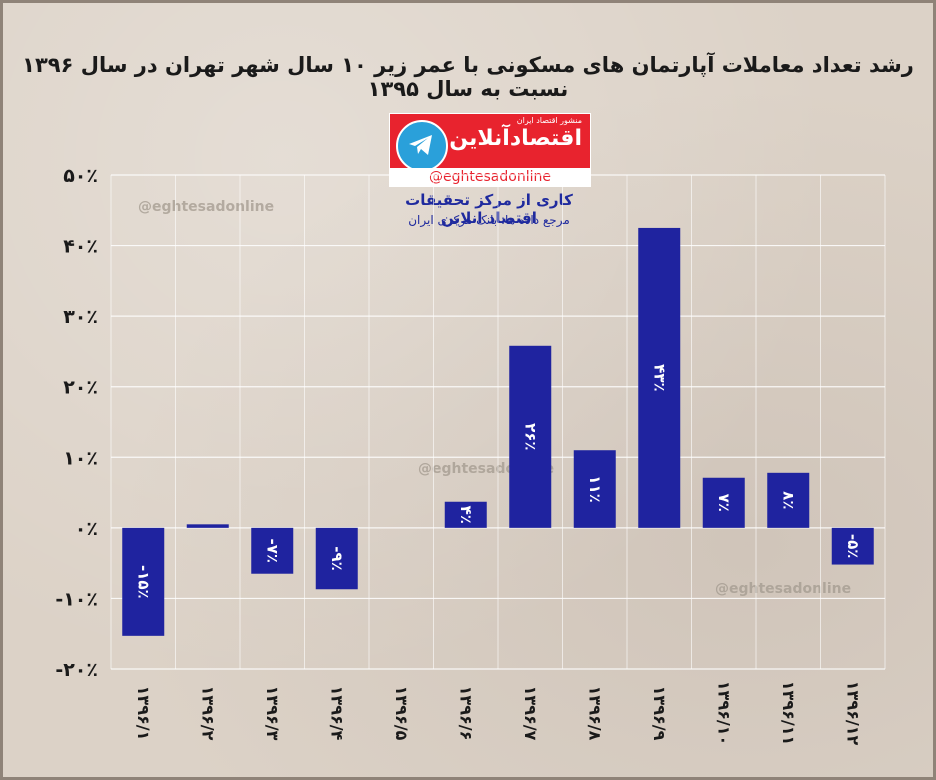  I want to click on credit-text: کاری از مرکز تحقیقات اقتصاد انلاین, so click(489, 209).